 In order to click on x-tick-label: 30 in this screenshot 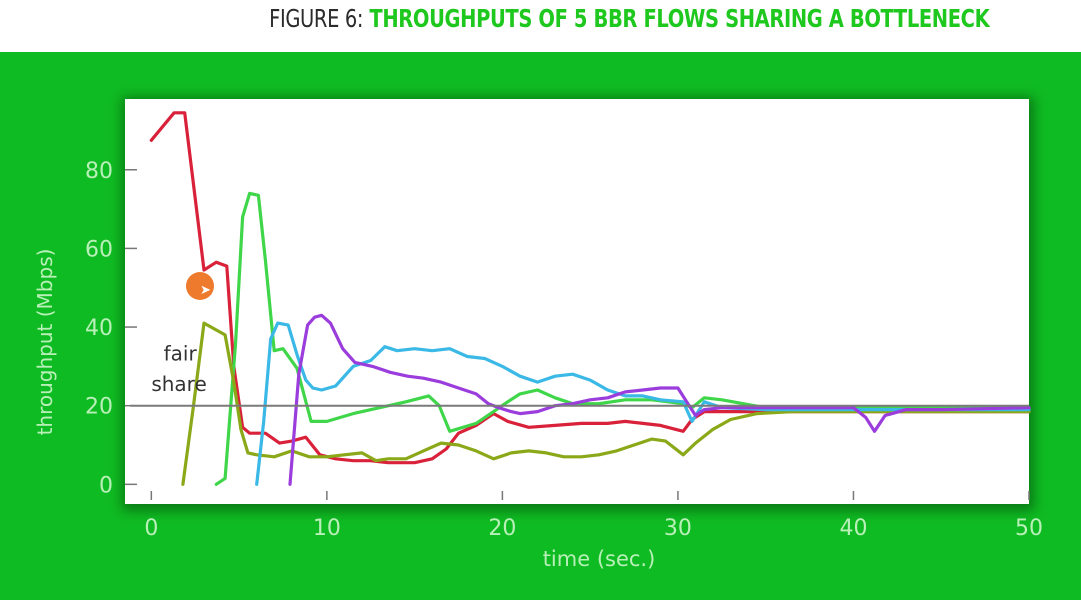, I will do `click(678, 528)`.